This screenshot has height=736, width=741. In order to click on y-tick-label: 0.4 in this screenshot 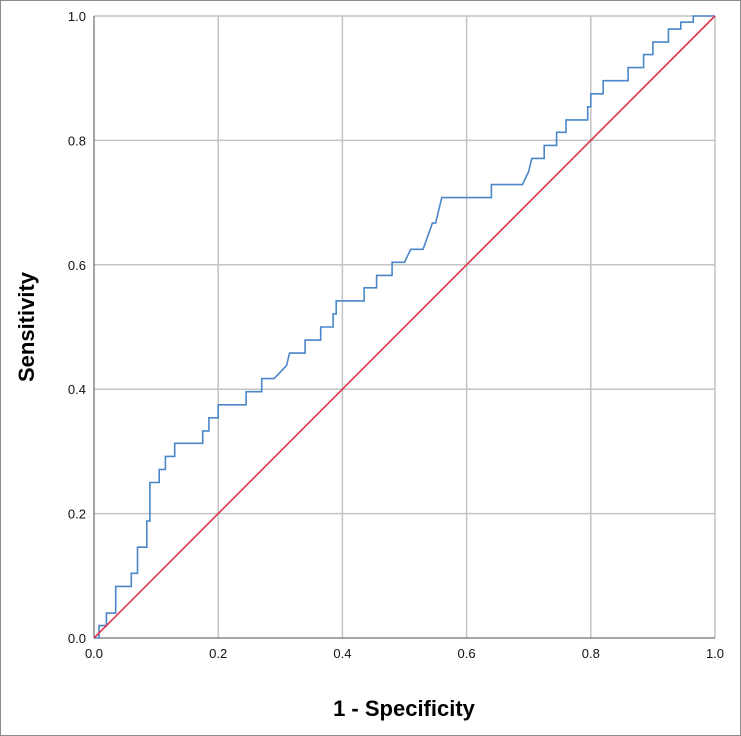, I will do `click(77, 389)`.